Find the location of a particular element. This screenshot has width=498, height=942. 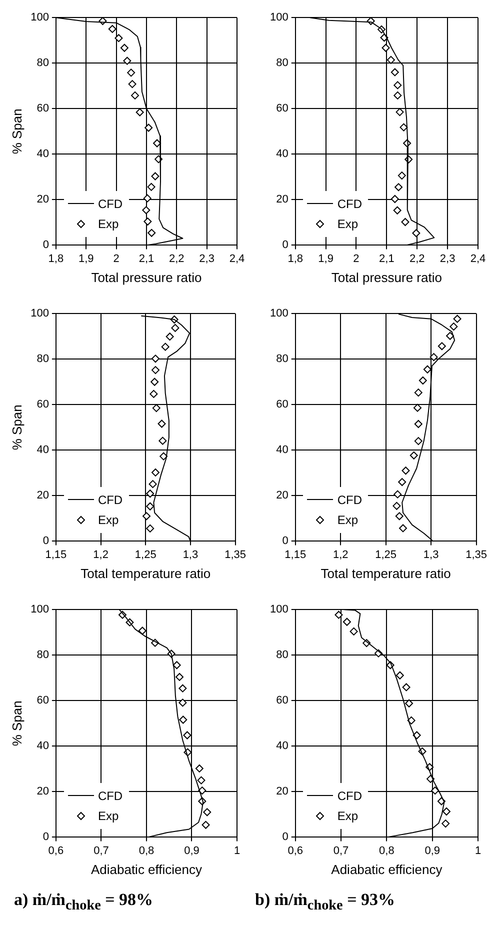

text: a) ṁ/ṁ$_{choke}$ = 98% is located at coordinates (84, 902).